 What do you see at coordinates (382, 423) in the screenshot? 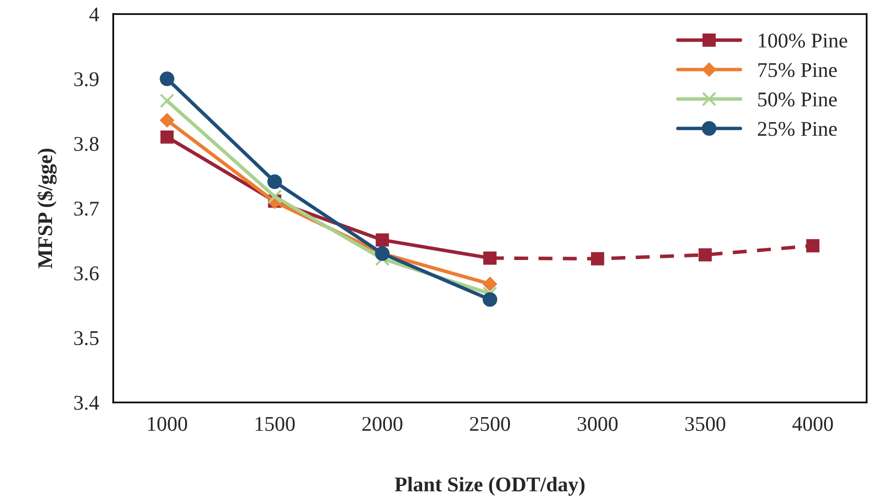
I see `x-tick-label: 2000` at bounding box center [382, 423].